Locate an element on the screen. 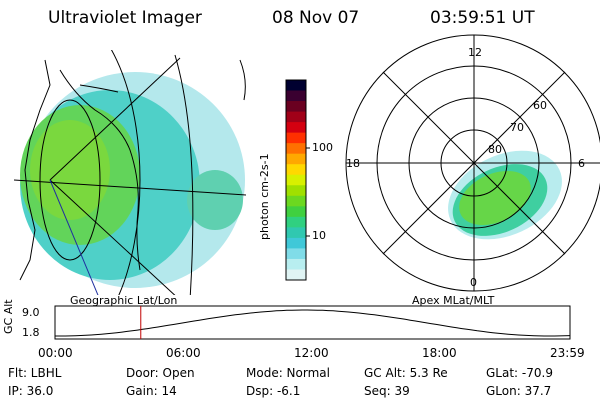  info-door: Door: Open is located at coordinates (160, 373).